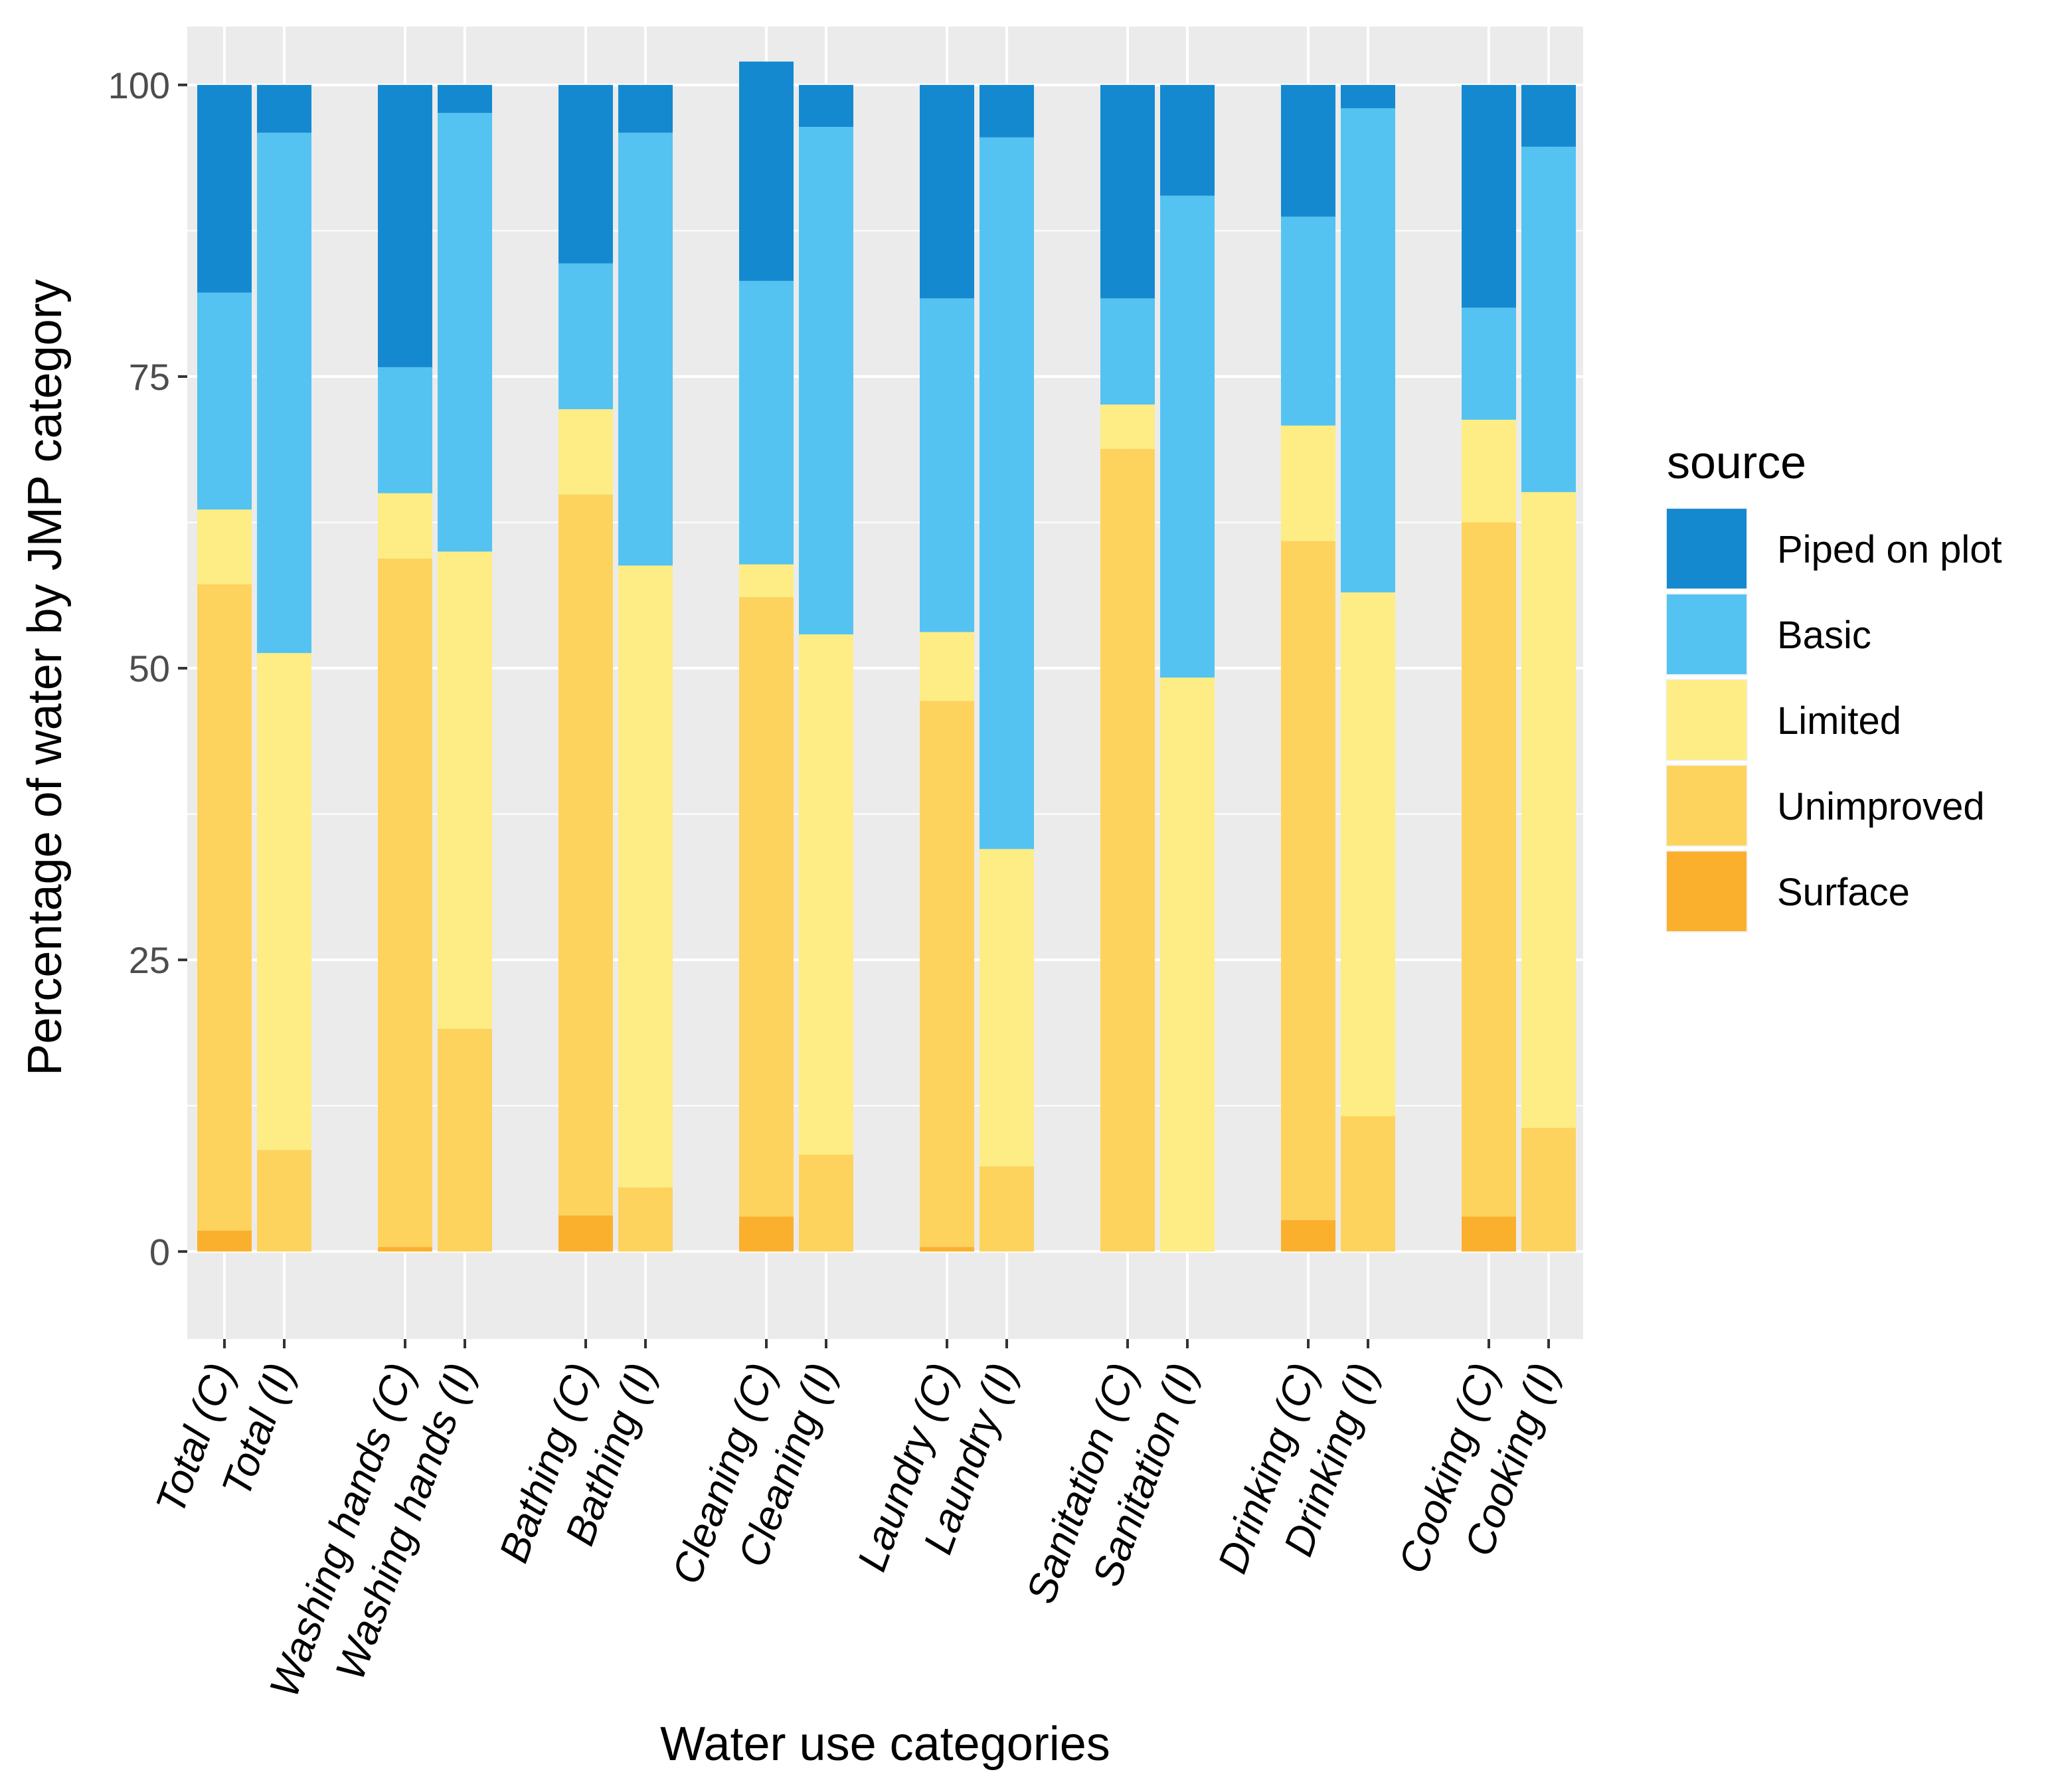 Image resolution: width=2048 pixels, height=1792 pixels. I want to click on legend-label: Piped on plot, so click(1889, 549).